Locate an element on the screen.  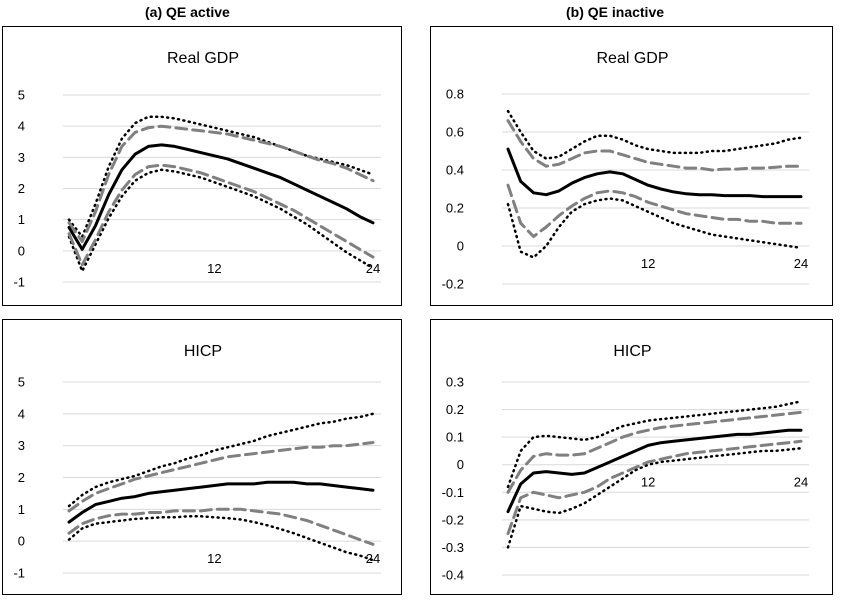
y-tick-label: 0.3 is located at coordinates (455, 382).